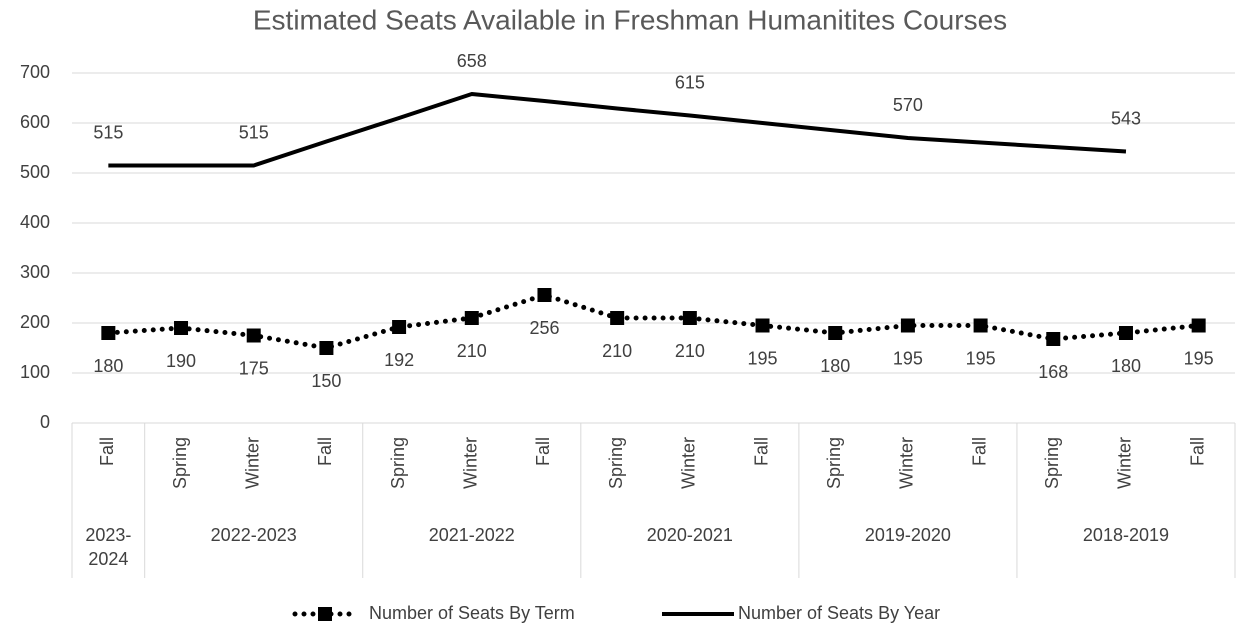  Describe the element at coordinates (108, 547) in the screenshot. I see `group-label: 2023-2024` at that location.